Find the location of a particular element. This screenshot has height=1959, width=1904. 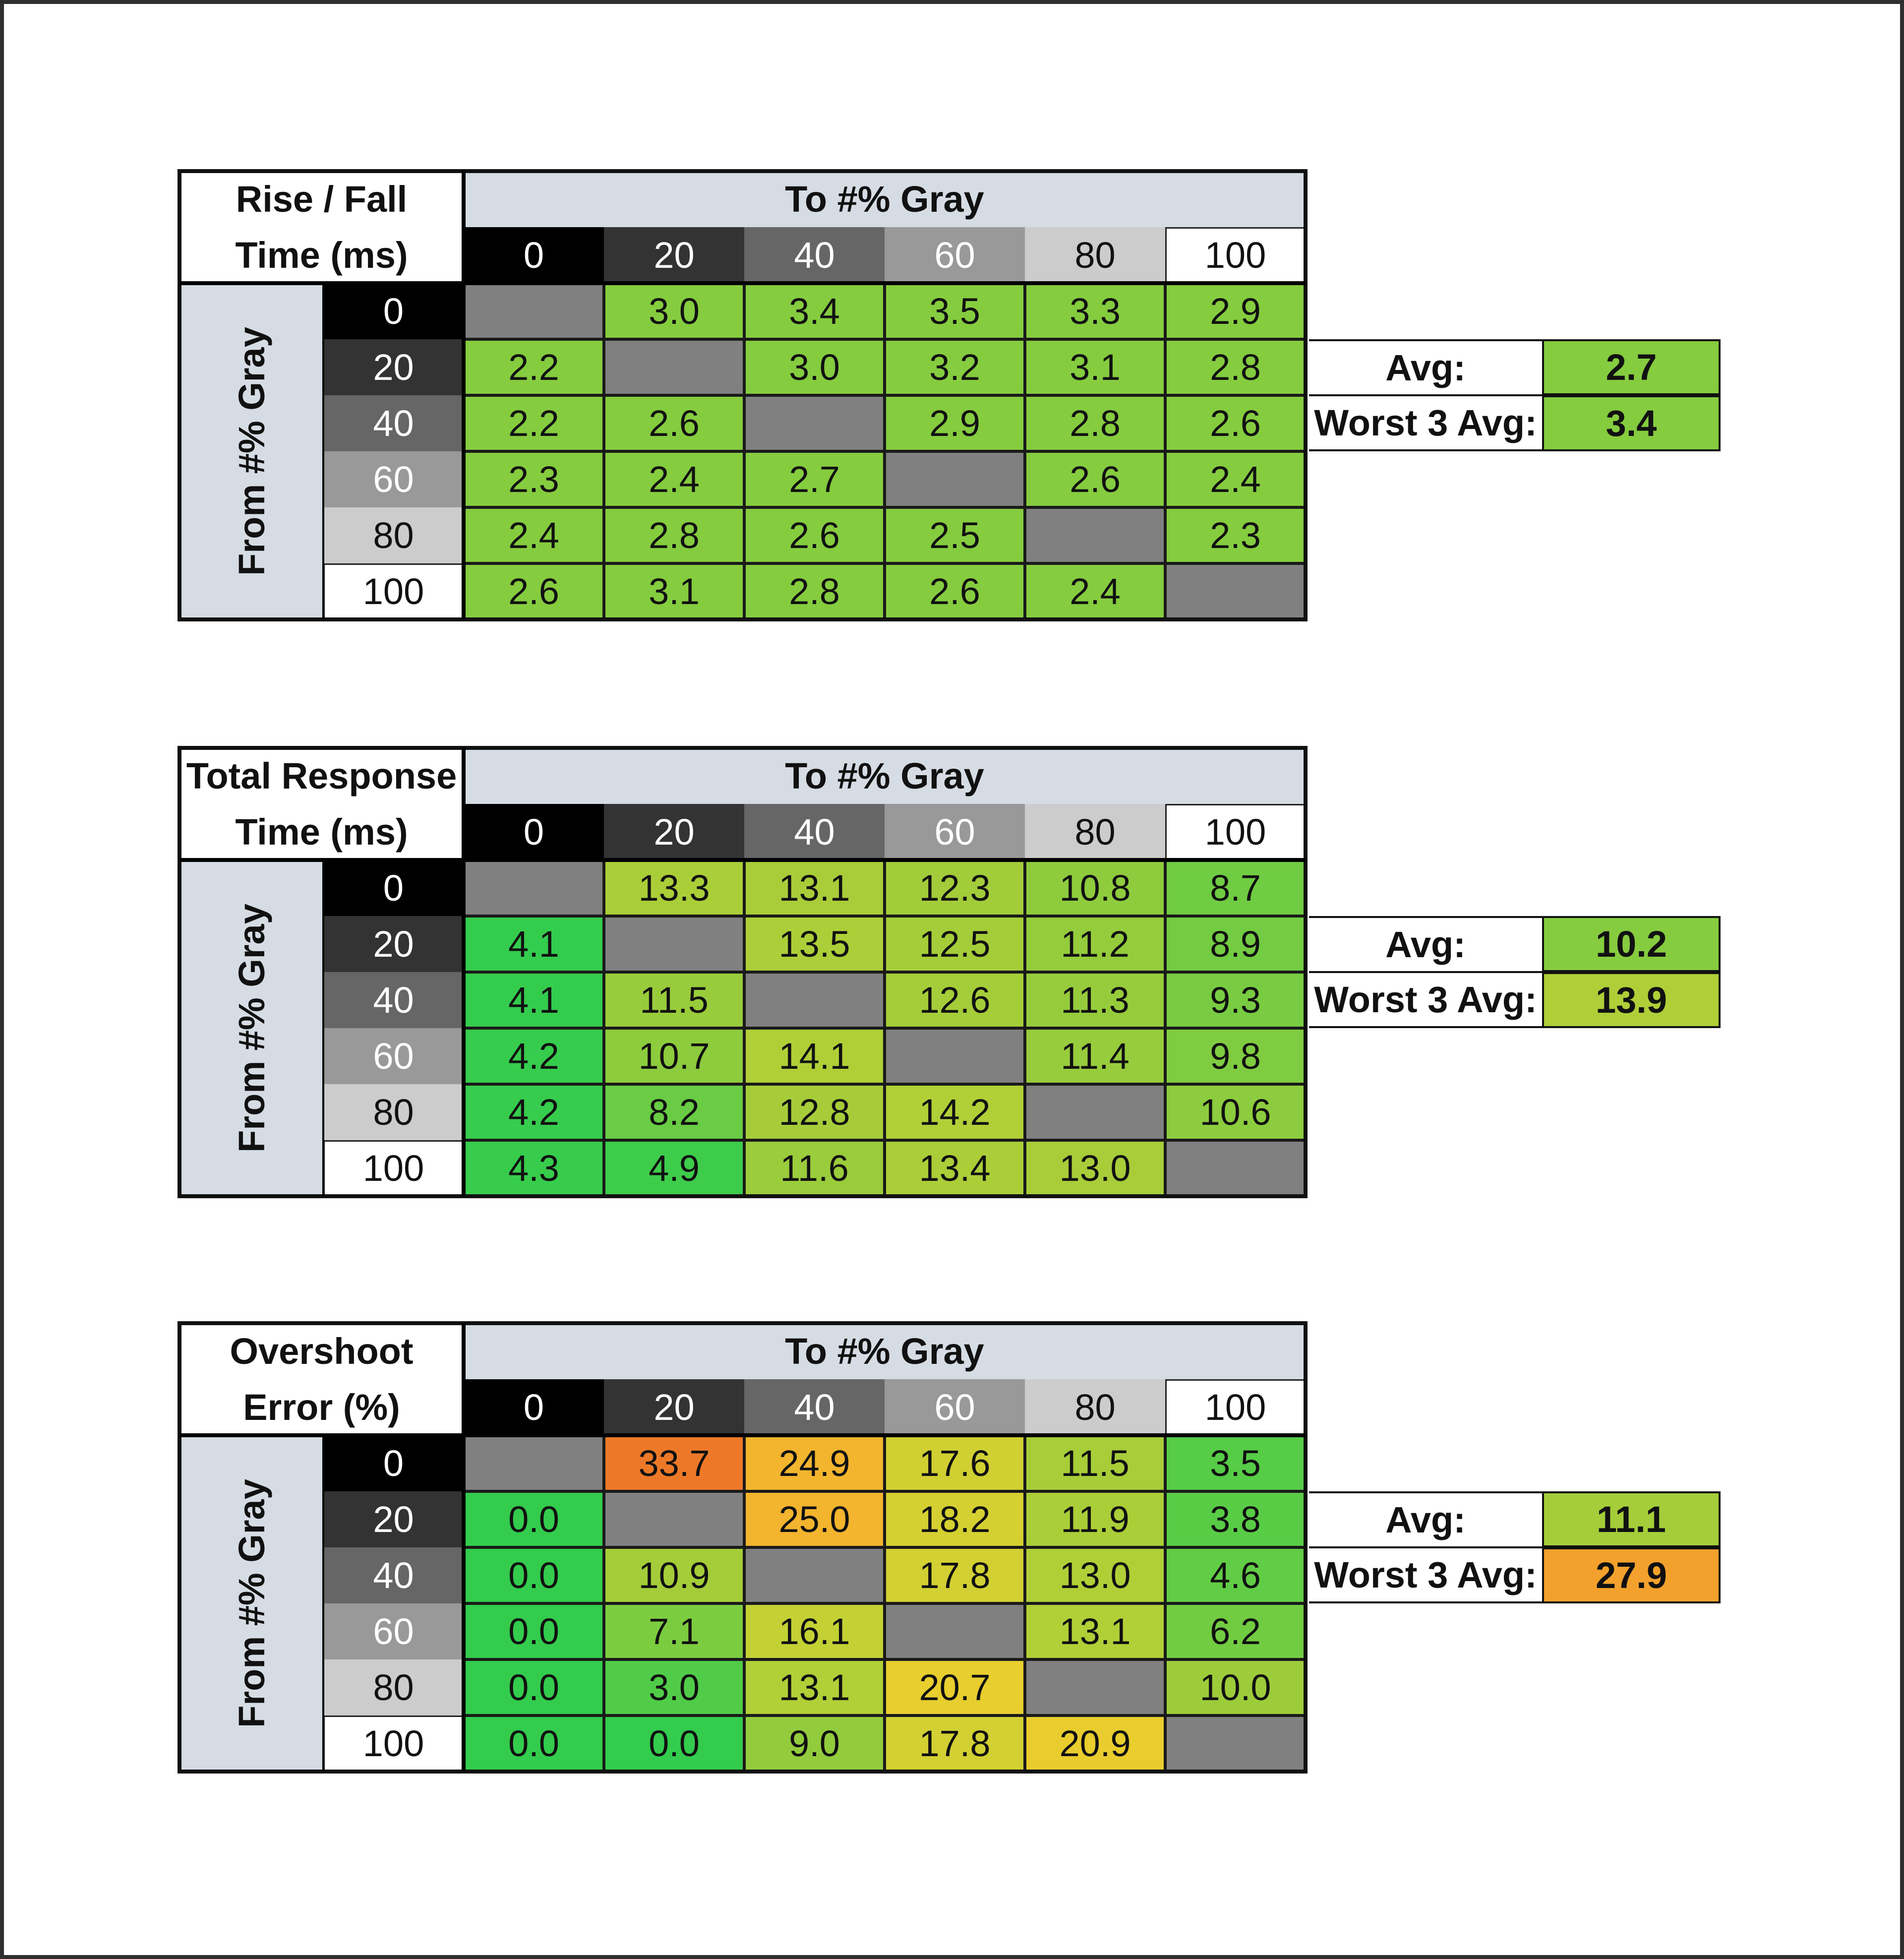

value-cell: 18.2 is located at coordinates (955, 1519).